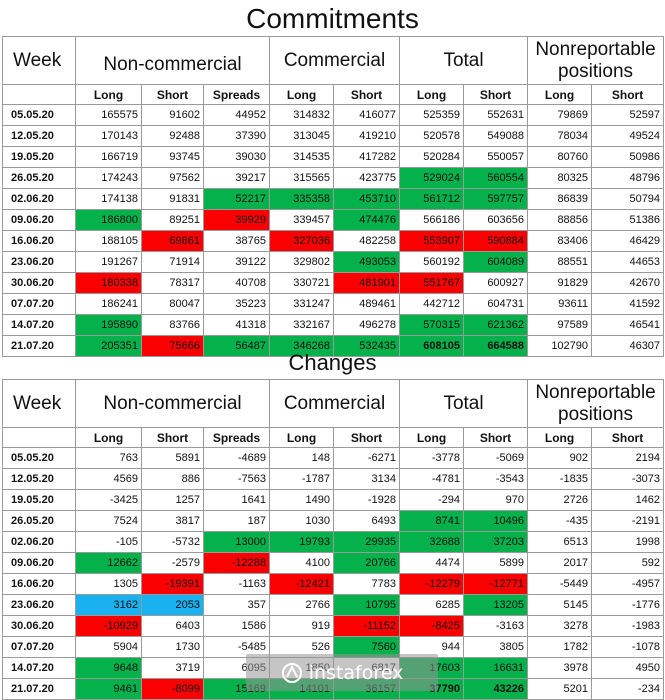 This screenshot has width=665, height=700. I want to click on value-cell: 187, so click(236, 521).